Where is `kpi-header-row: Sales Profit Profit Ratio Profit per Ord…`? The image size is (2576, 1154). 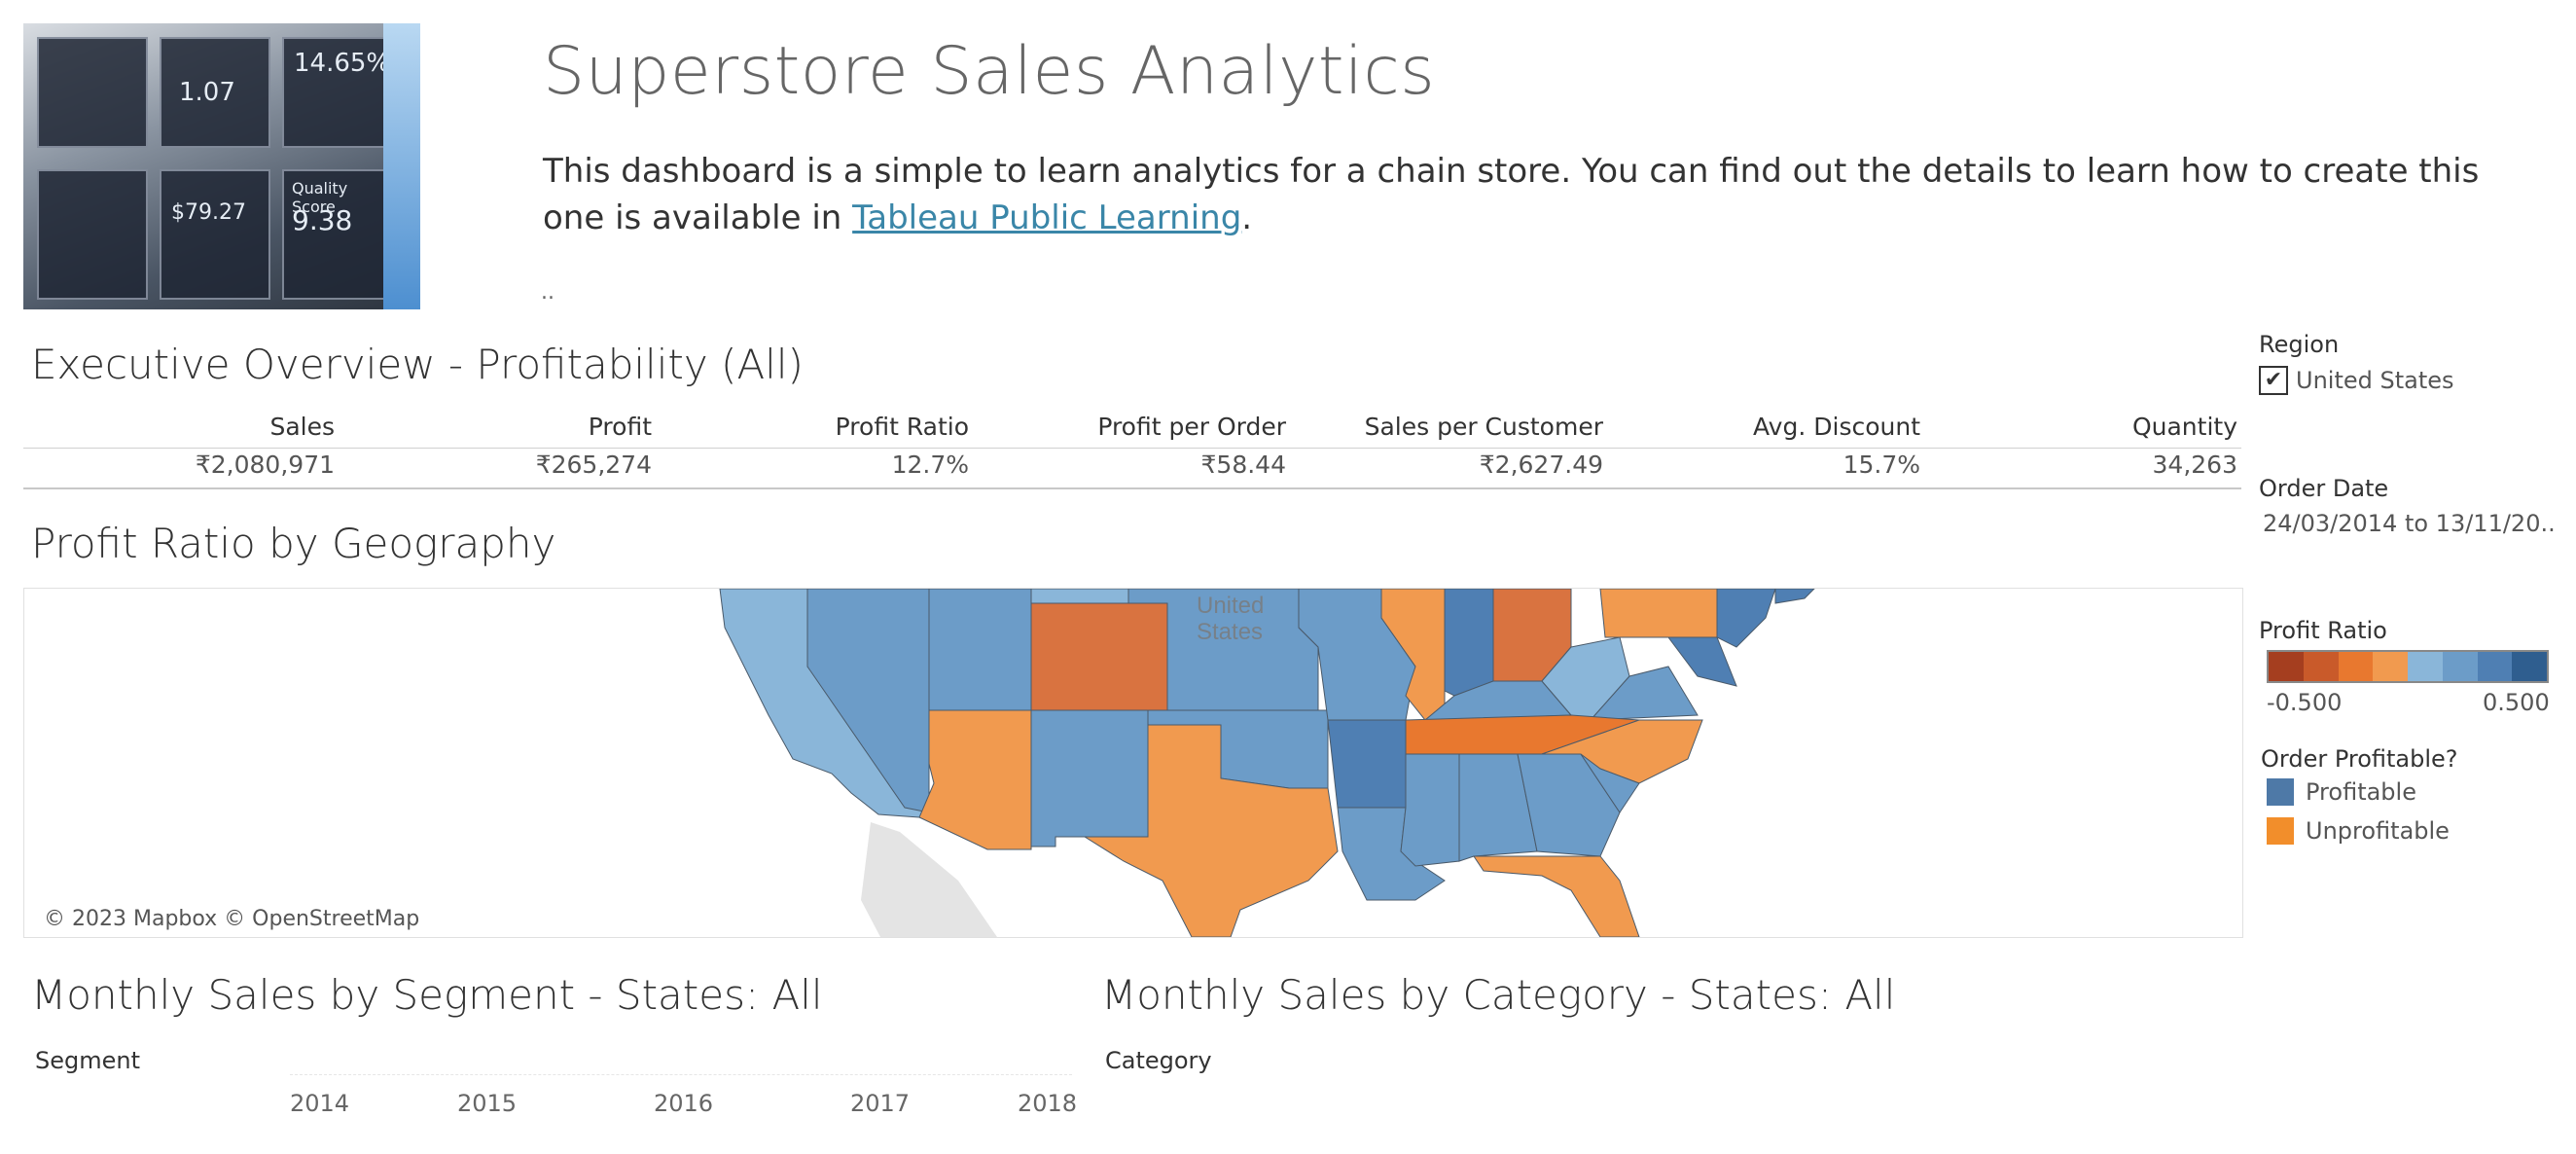
kpi-header-row: Sales Profit Profit Ratio Profit per Ord… is located at coordinates (1132, 431).